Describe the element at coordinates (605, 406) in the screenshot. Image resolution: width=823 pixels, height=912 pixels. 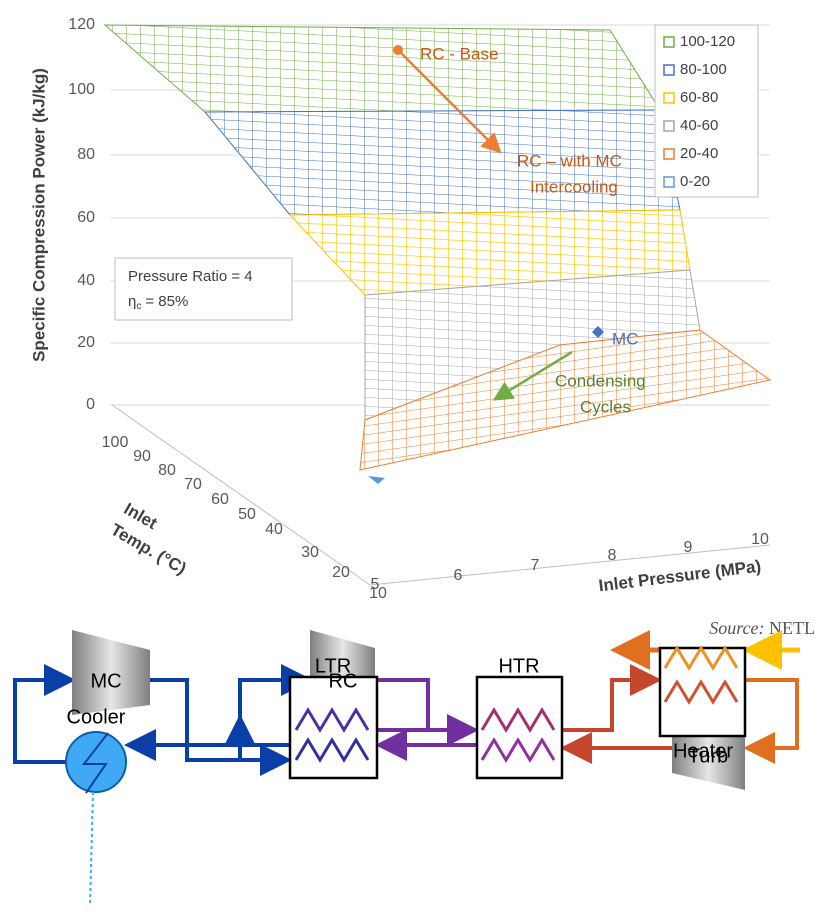
I see `annotation: Cycles` at that location.